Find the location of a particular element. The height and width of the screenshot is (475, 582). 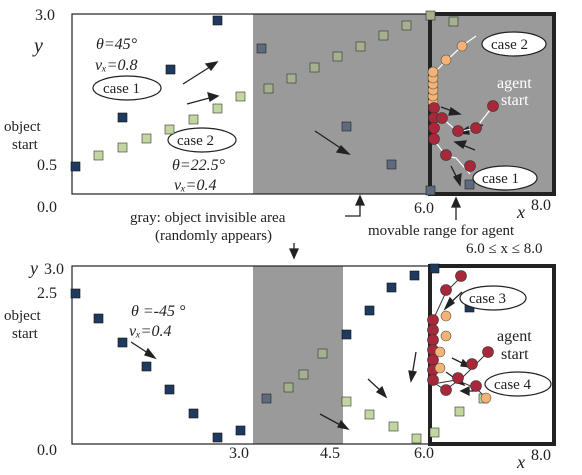

top-movable-note-line1: movable range for agent is located at coordinates (441, 231).